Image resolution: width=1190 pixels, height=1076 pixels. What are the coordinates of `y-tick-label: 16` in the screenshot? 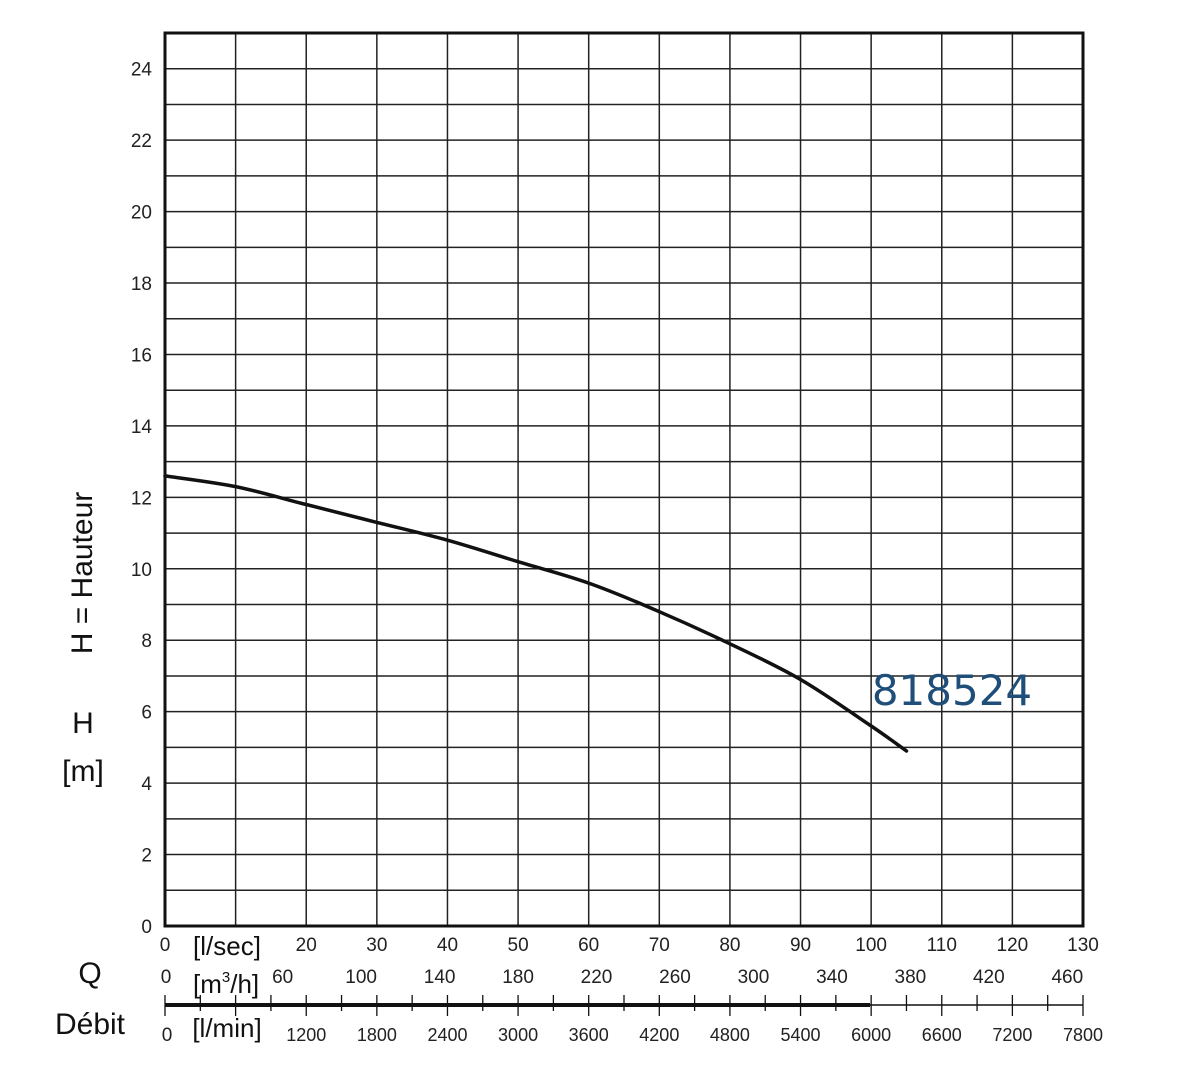 It's located at (141, 355).